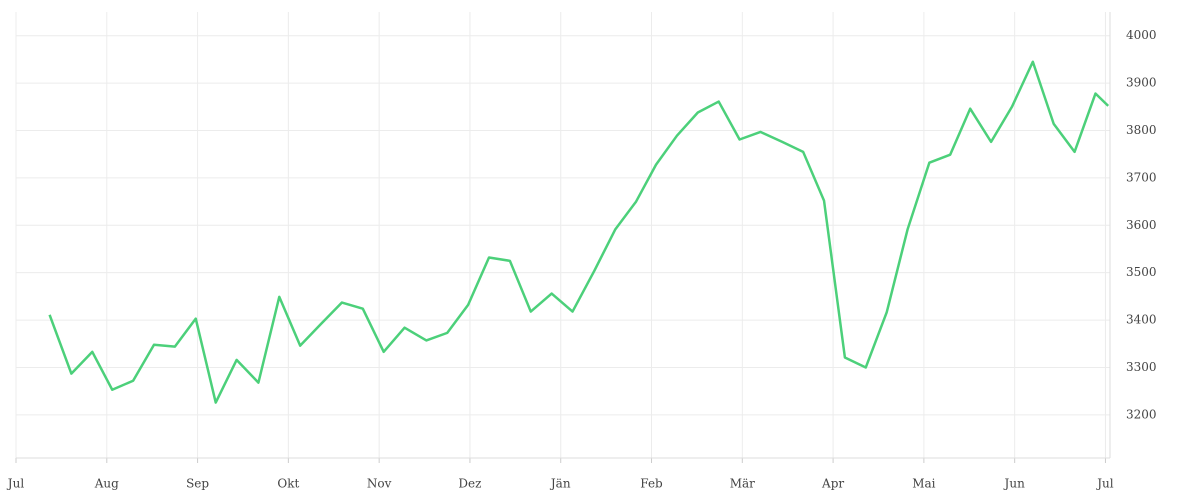 The height and width of the screenshot is (500, 1200). What do you see at coordinates (1141, 225) in the screenshot?
I see `y-tick-label: 3600` at bounding box center [1141, 225].